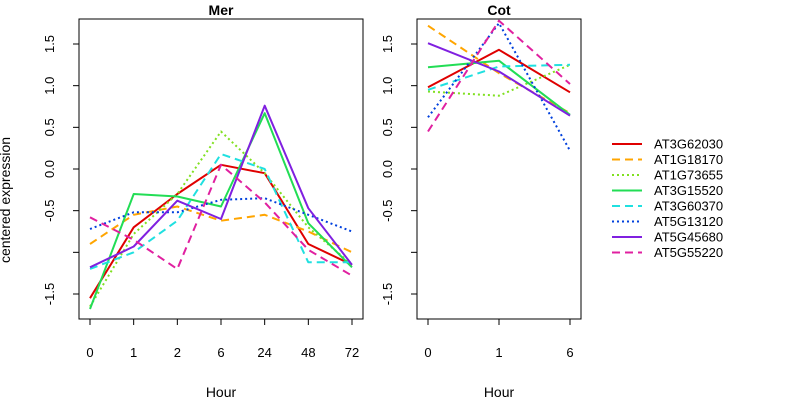 The width and height of the screenshot is (800, 405). What do you see at coordinates (387, 169) in the screenshot?
I see `cot-y-tick-label: 0.0` at bounding box center [387, 169].